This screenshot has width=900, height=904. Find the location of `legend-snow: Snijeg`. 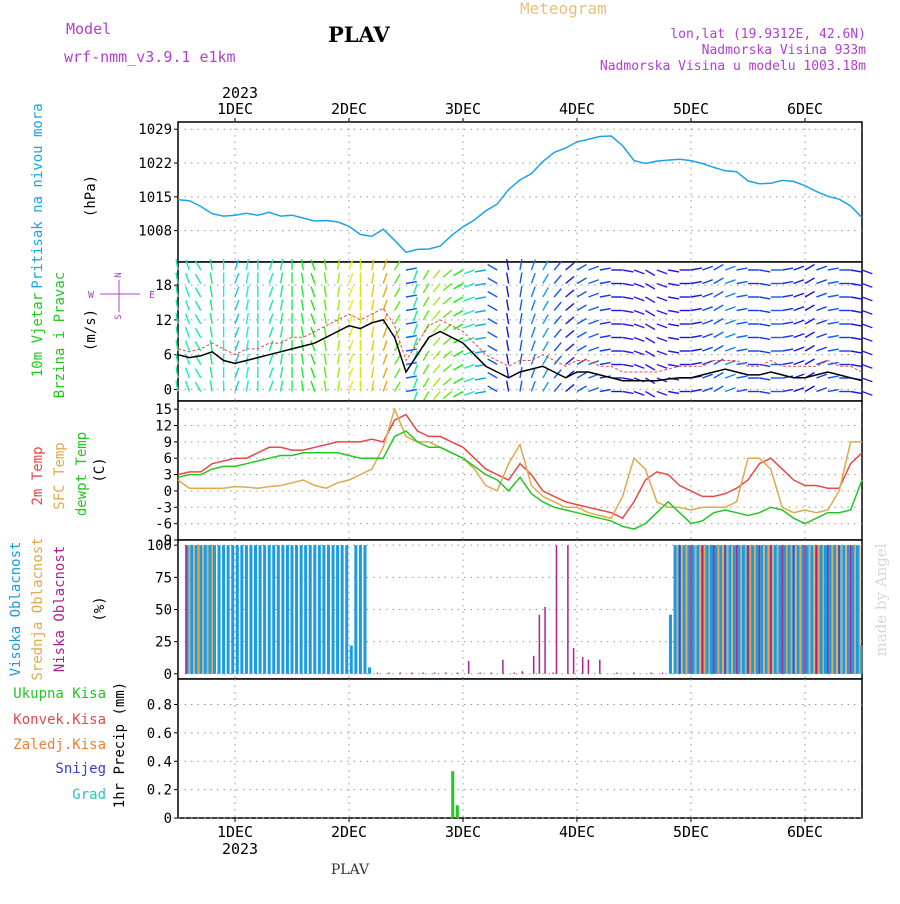

legend-snow: Snijeg is located at coordinates (80, 769).